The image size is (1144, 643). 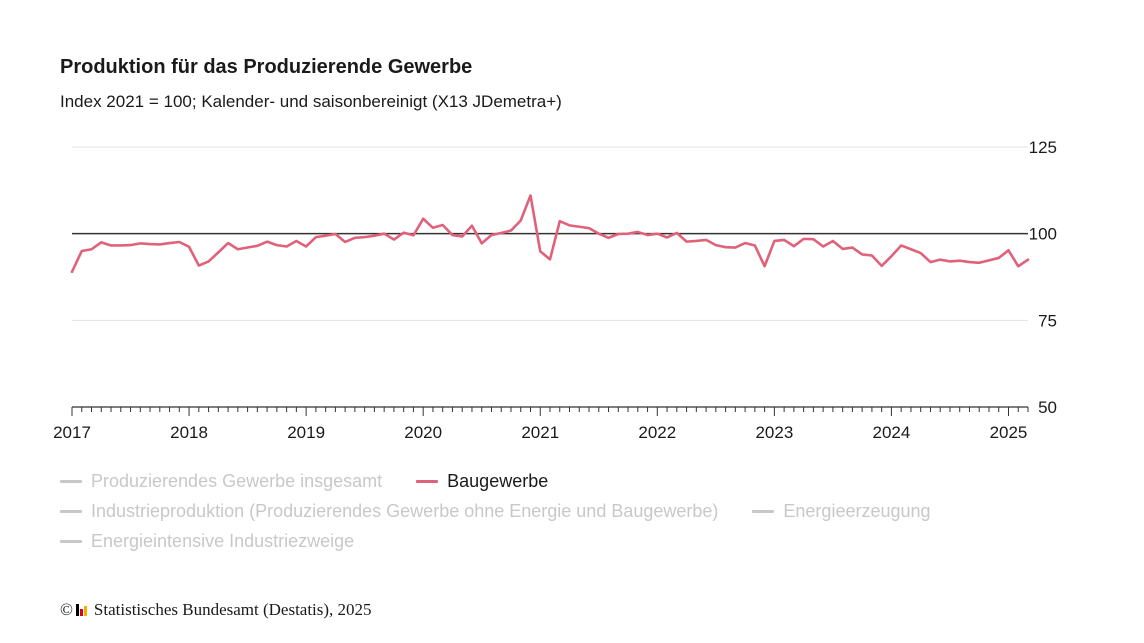 I want to click on legend-item-baugewerbe: Baugewerbe, so click(x=482, y=481).